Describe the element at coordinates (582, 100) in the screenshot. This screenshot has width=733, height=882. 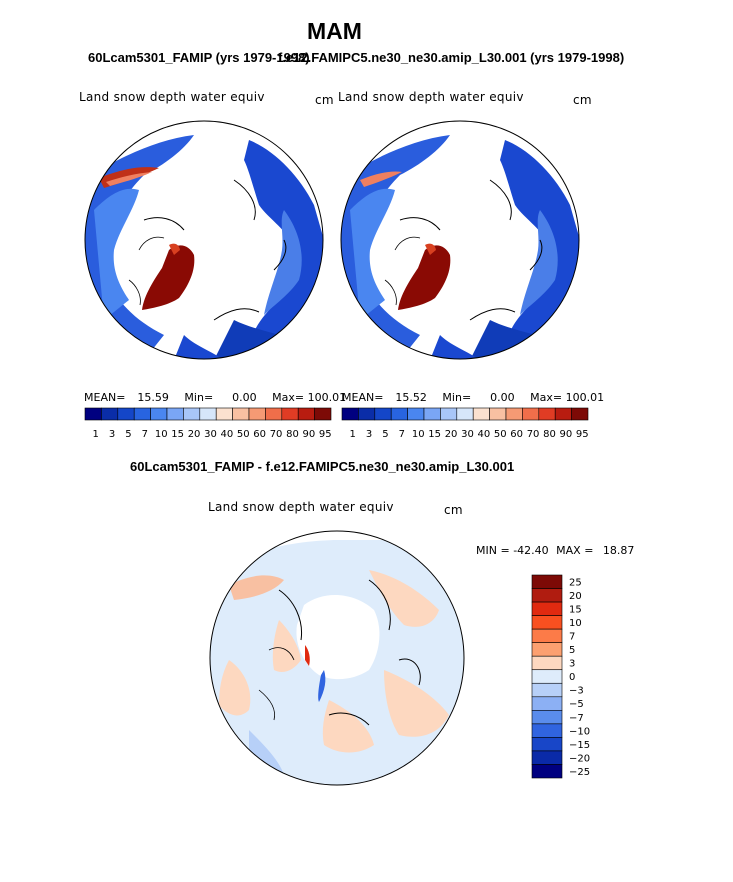
I see `panel2-units: cm` at that location.